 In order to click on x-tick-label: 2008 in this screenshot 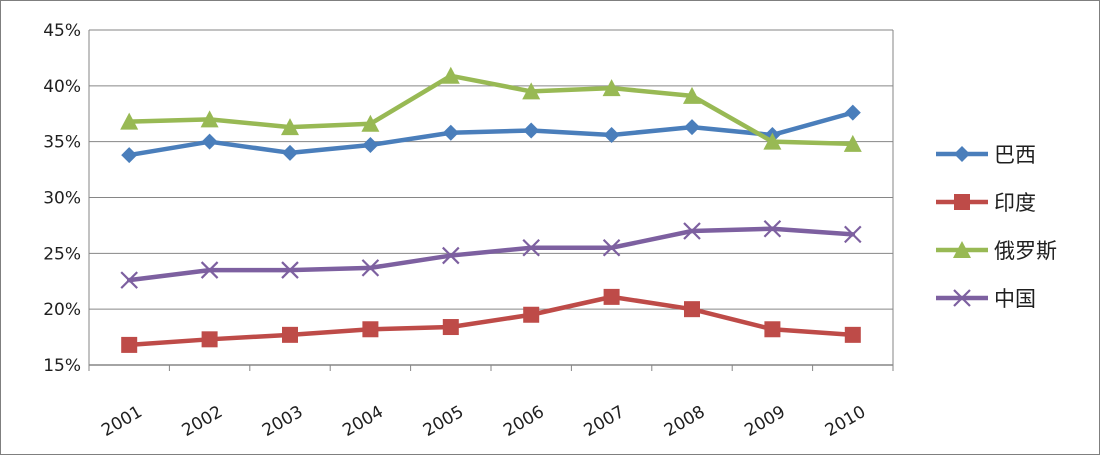, I will do `click(684, 421)`.